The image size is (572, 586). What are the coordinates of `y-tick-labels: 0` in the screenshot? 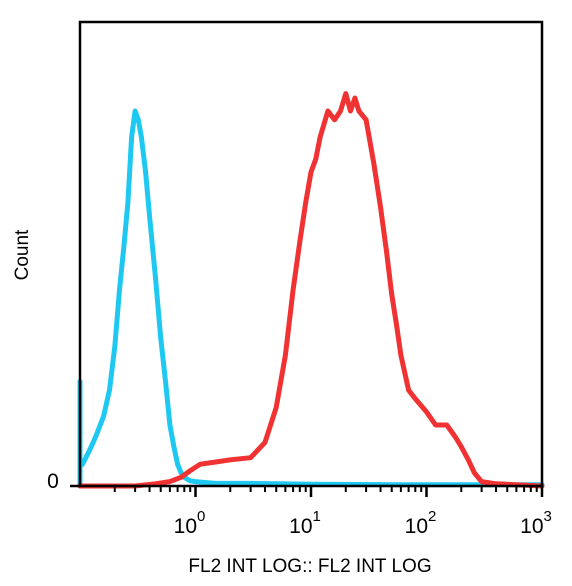 It's located at (63, 481).